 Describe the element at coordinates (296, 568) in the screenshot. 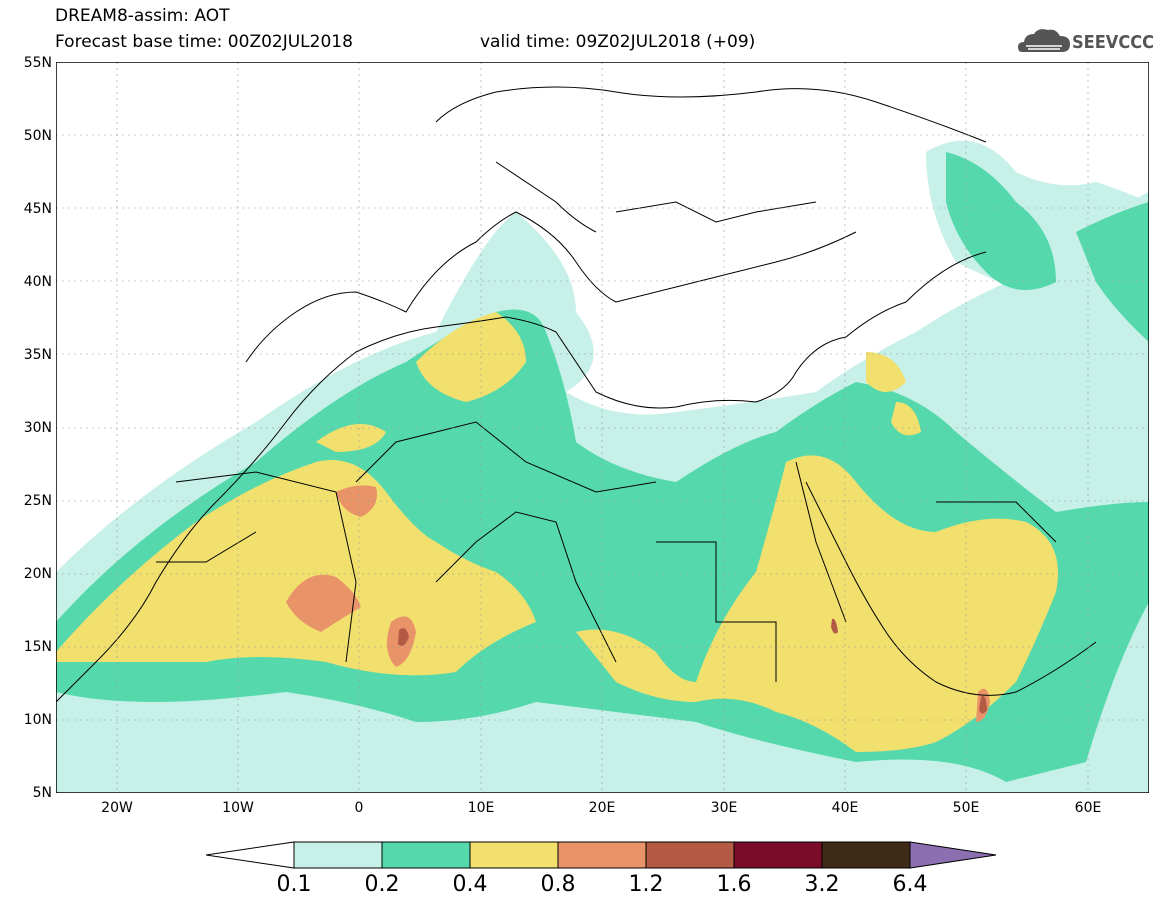

I see `contour-0.4` at that location.